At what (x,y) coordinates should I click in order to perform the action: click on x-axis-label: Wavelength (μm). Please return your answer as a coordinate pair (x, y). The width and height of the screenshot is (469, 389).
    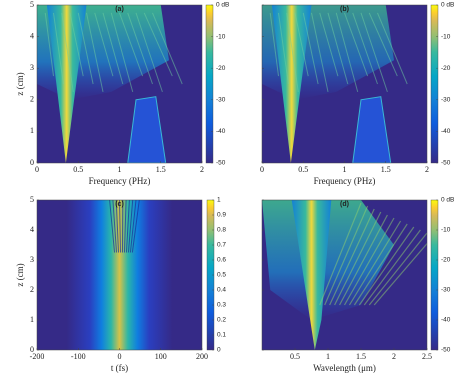
    Looking at the image, I should click on (344, 368).